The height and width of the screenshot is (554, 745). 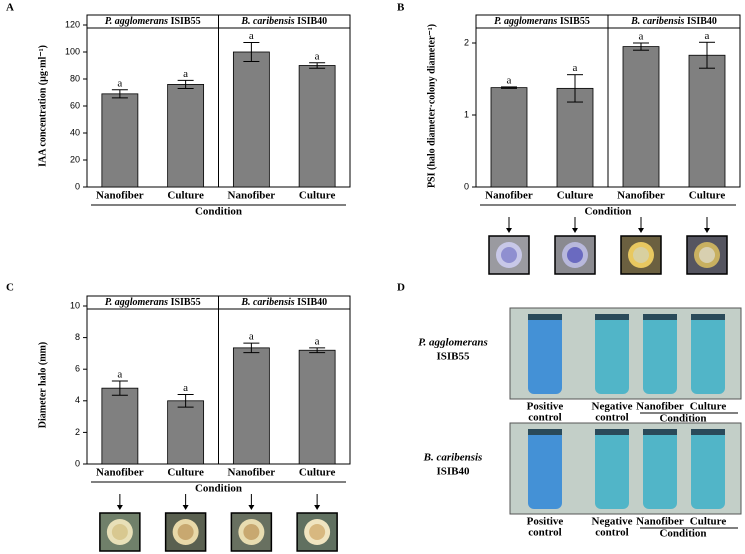 I want to click on column-label: Culture, so click(x=708, y=407).